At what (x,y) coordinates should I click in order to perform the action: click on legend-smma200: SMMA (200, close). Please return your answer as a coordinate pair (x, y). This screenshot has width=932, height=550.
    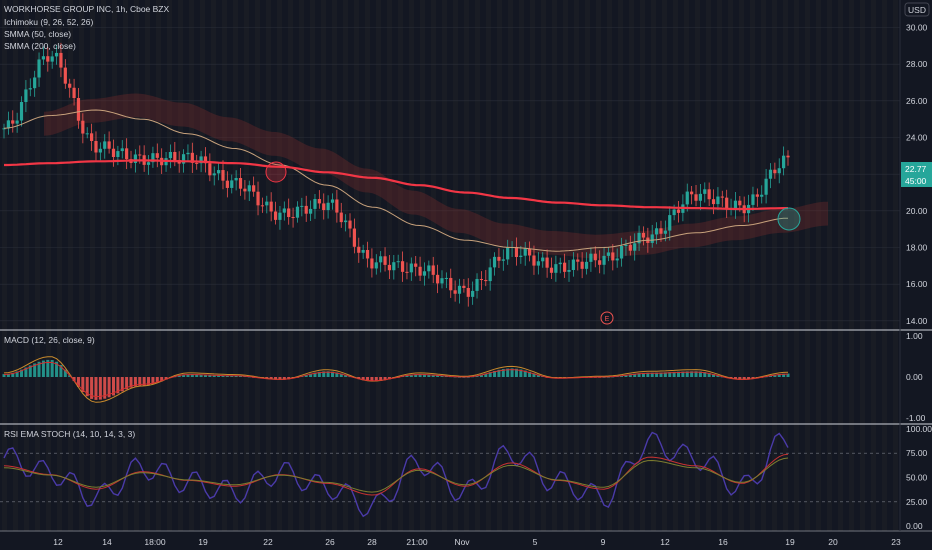
    Looking at the image, I should click on (40, 46).